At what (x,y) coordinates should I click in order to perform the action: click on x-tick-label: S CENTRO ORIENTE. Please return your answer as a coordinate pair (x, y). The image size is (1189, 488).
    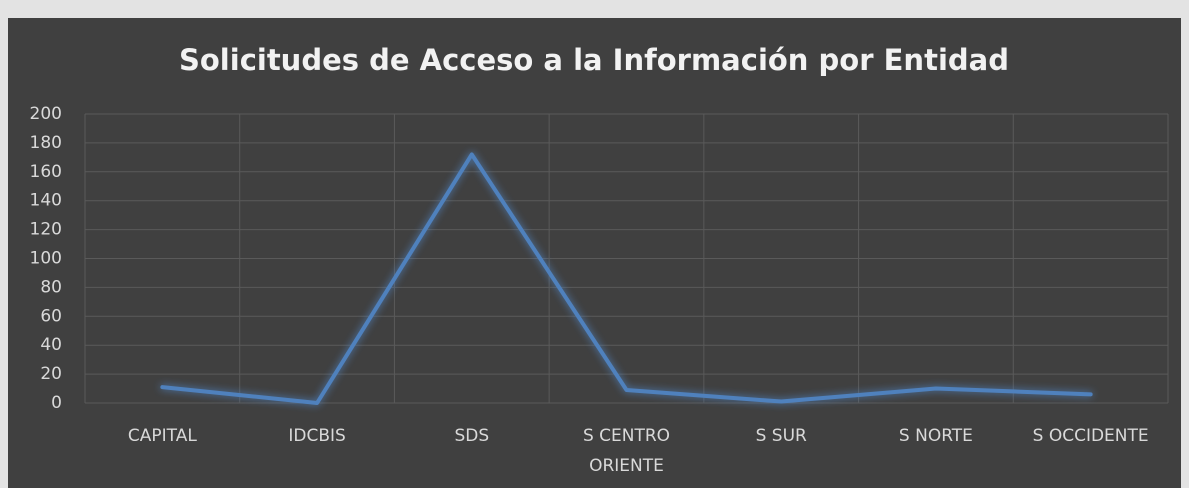
    Looking at the image, I should click on (626, 451).